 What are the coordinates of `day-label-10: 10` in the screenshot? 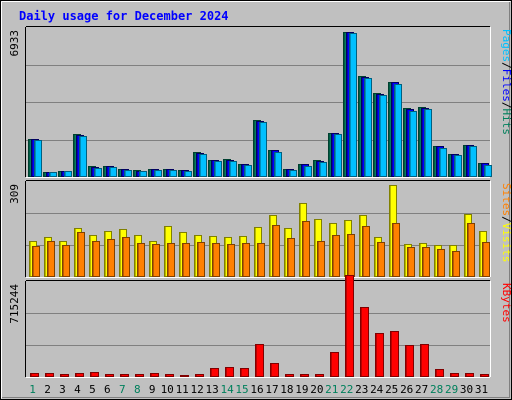 It's located at (167, 389).